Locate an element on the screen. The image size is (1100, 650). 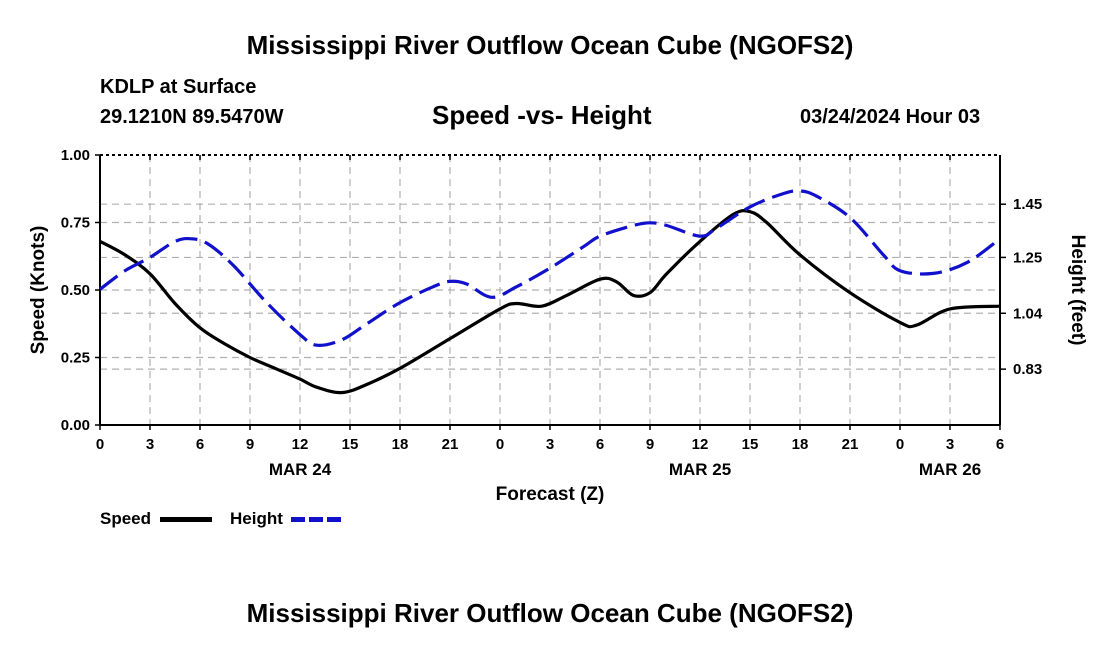
date-label: MAR 25 is located at coordinates (700, 469).